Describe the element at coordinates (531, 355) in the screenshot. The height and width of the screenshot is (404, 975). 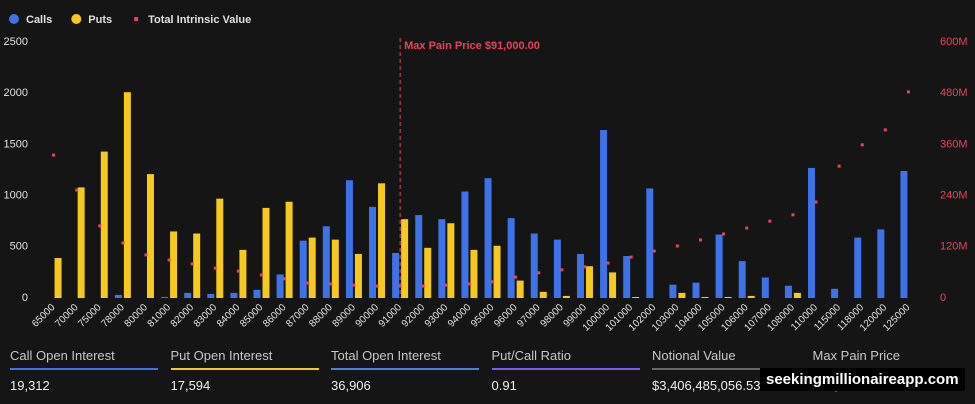
I see `stat-label: Put/Call Ratio` at that location.